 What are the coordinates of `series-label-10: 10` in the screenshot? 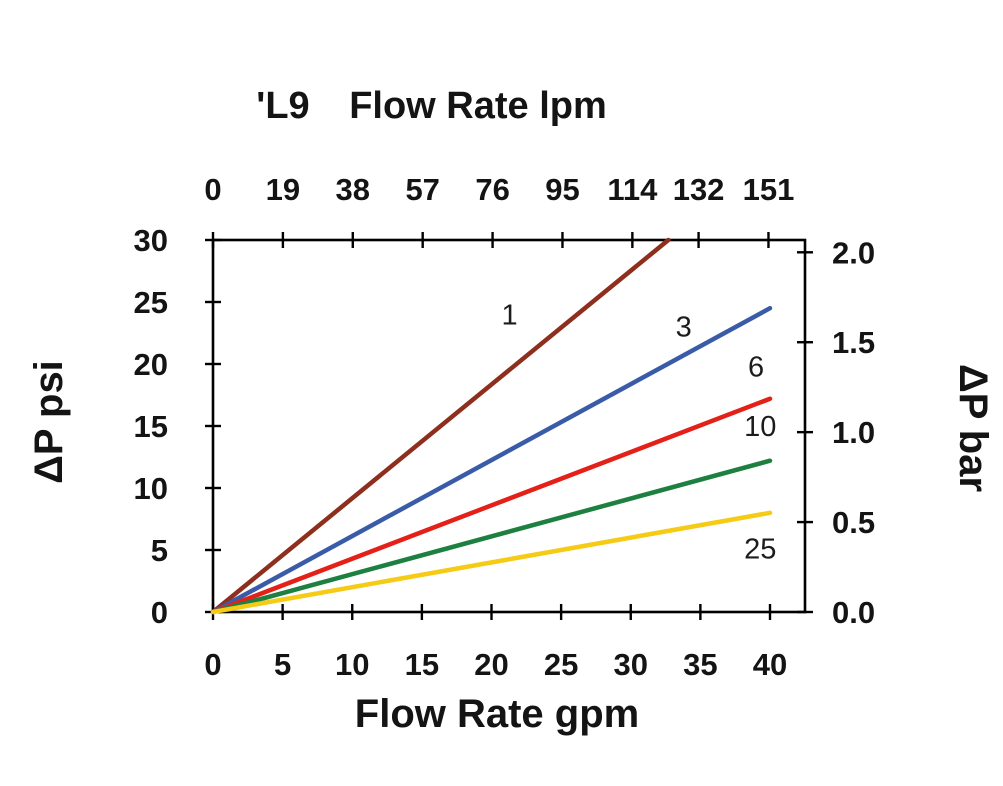 It's located at (760, 427).